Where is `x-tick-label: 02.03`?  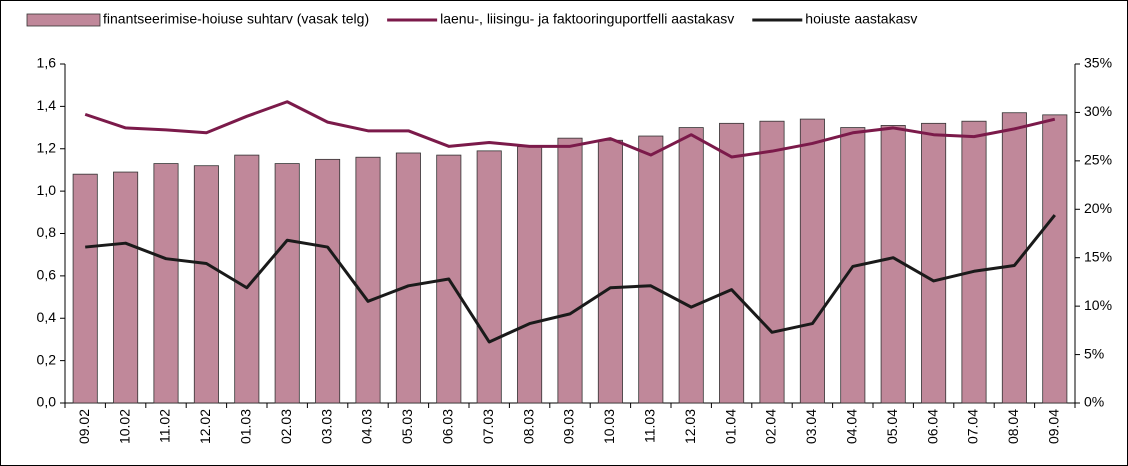 x-tick-label: 02.03 is located at coordinates (286, 426).